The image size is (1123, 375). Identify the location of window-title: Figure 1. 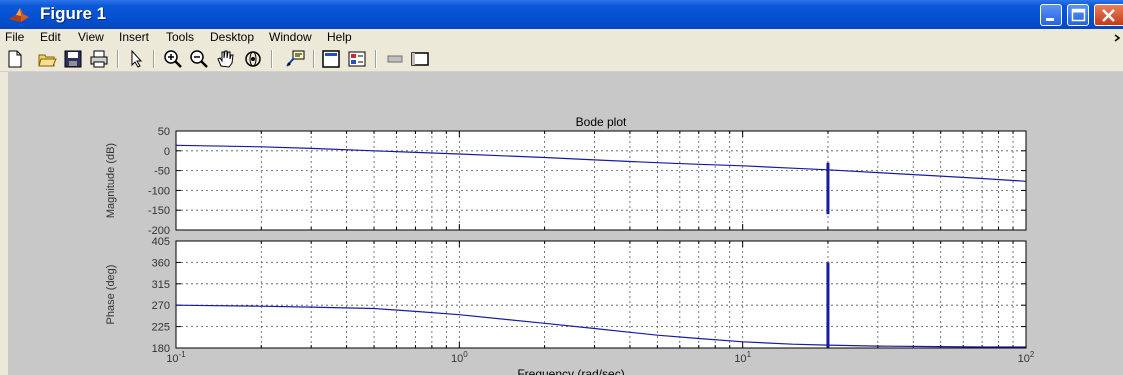
(73, 13).